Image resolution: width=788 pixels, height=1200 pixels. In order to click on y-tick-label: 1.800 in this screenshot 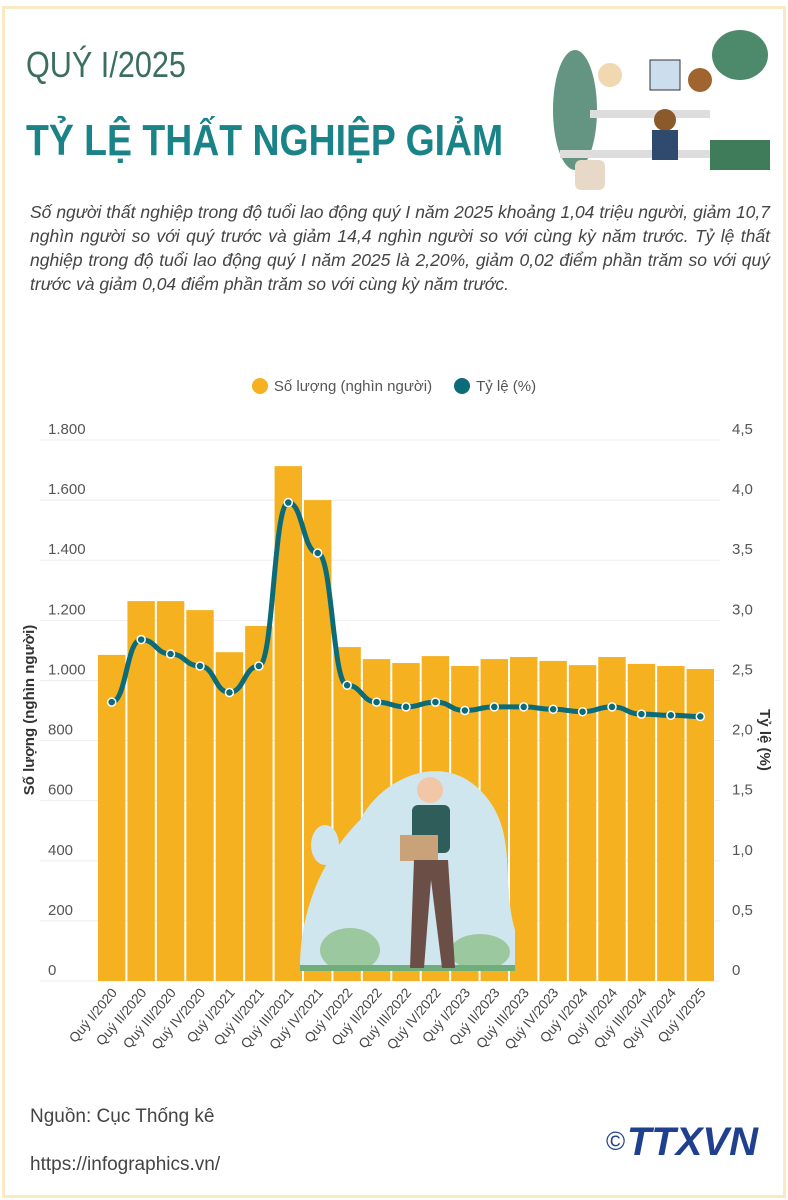, I will do `click(67, 429)`.